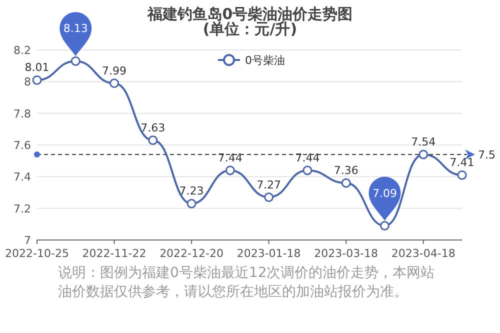 The width and height of the screenshot is (500, 333). What do you see at coordinates (22, 177) in the screenshot?
I see `y-tick-label: 7.4` at bounding box center [22, 177].